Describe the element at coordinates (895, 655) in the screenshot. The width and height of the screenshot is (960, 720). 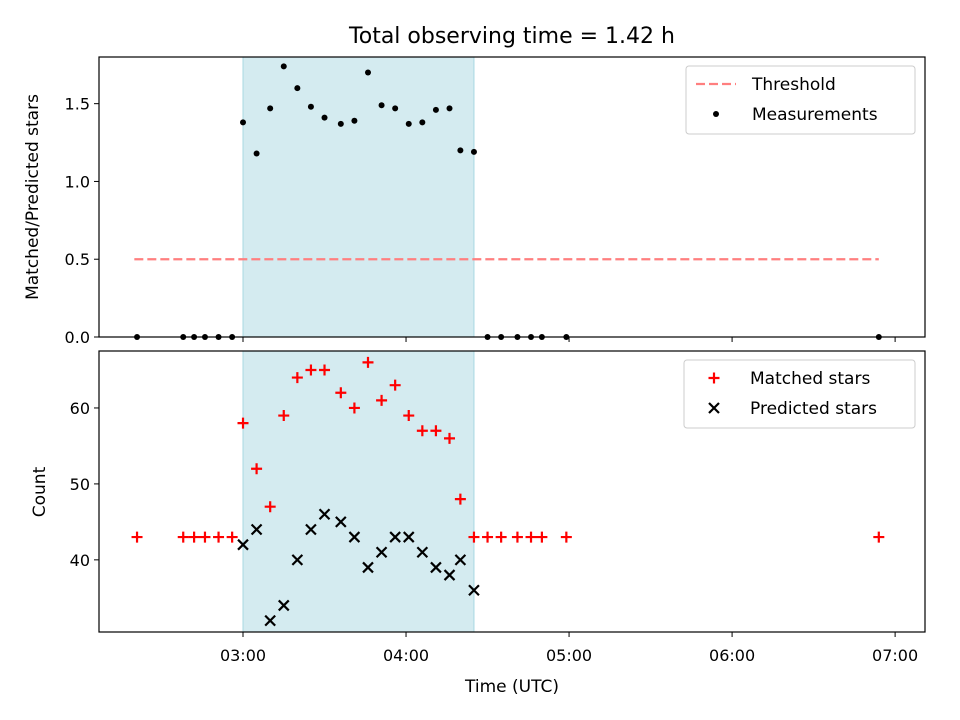
I see `x-tick-label: 07:00` at that location.